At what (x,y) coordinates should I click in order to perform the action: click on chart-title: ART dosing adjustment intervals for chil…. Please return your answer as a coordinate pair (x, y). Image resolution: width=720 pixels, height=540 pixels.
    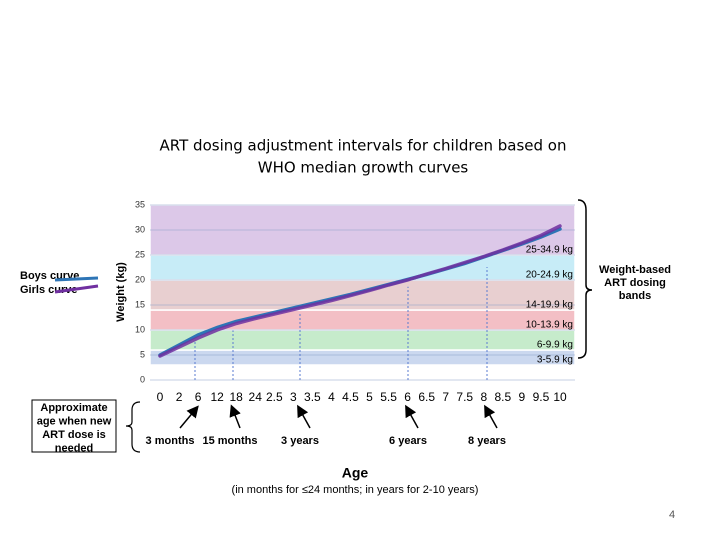
    Looking at the image, I should click on (363, 146).